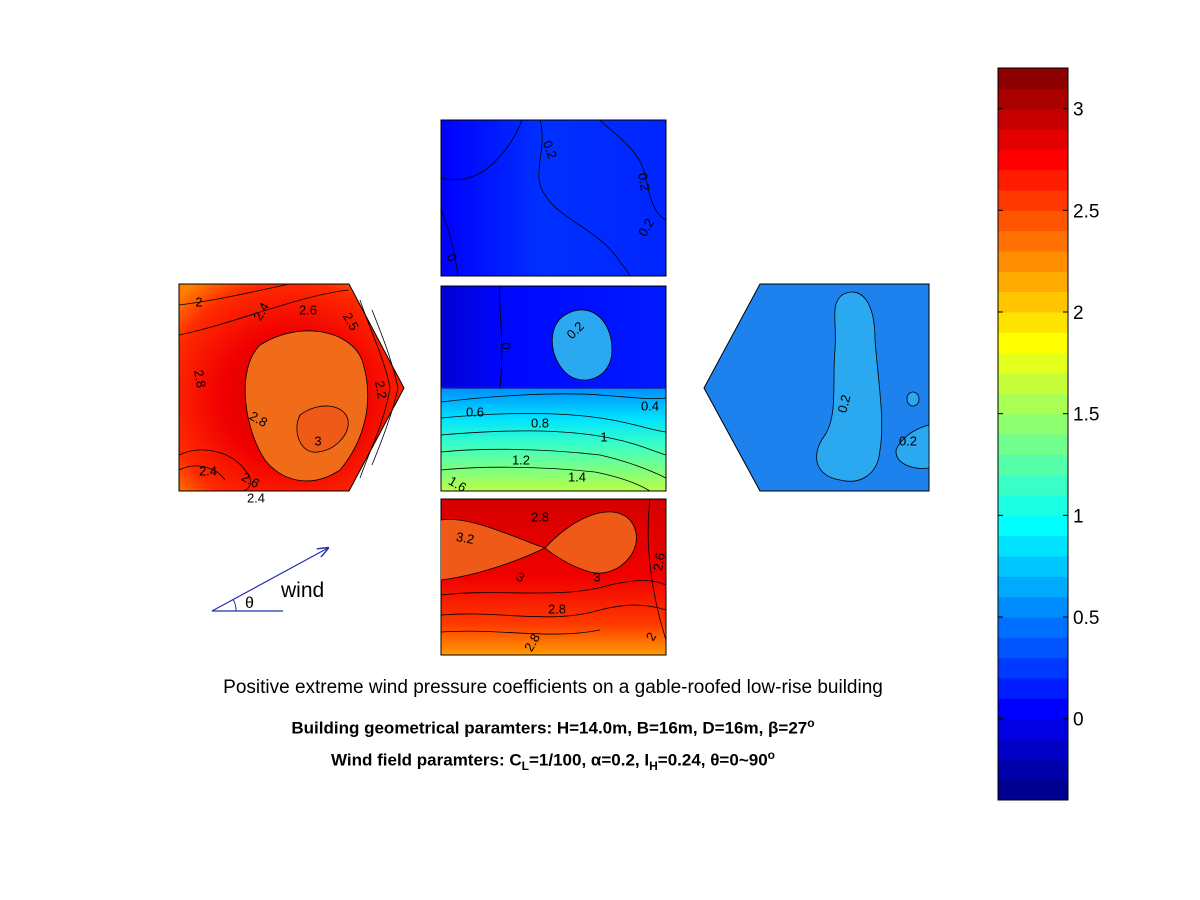  I want to click on contour-label-lower-wall: 2.6, so click(659, 562).